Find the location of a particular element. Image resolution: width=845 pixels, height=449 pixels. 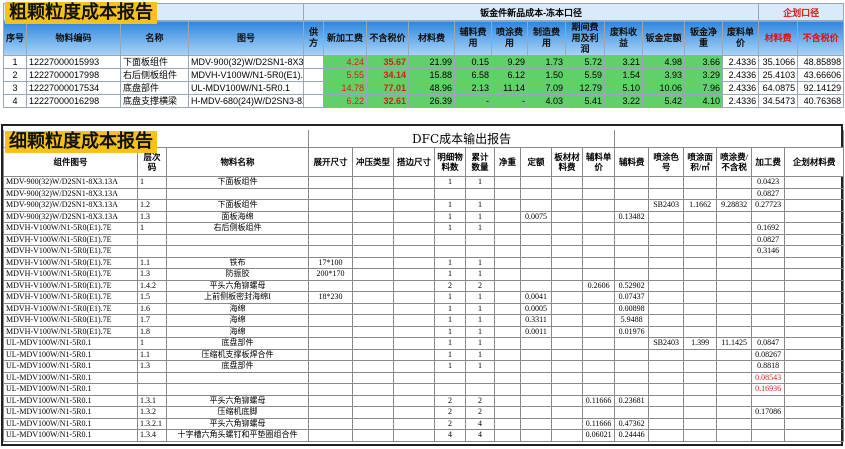

column-header: 材料费 is located at coordinates (431, 38).